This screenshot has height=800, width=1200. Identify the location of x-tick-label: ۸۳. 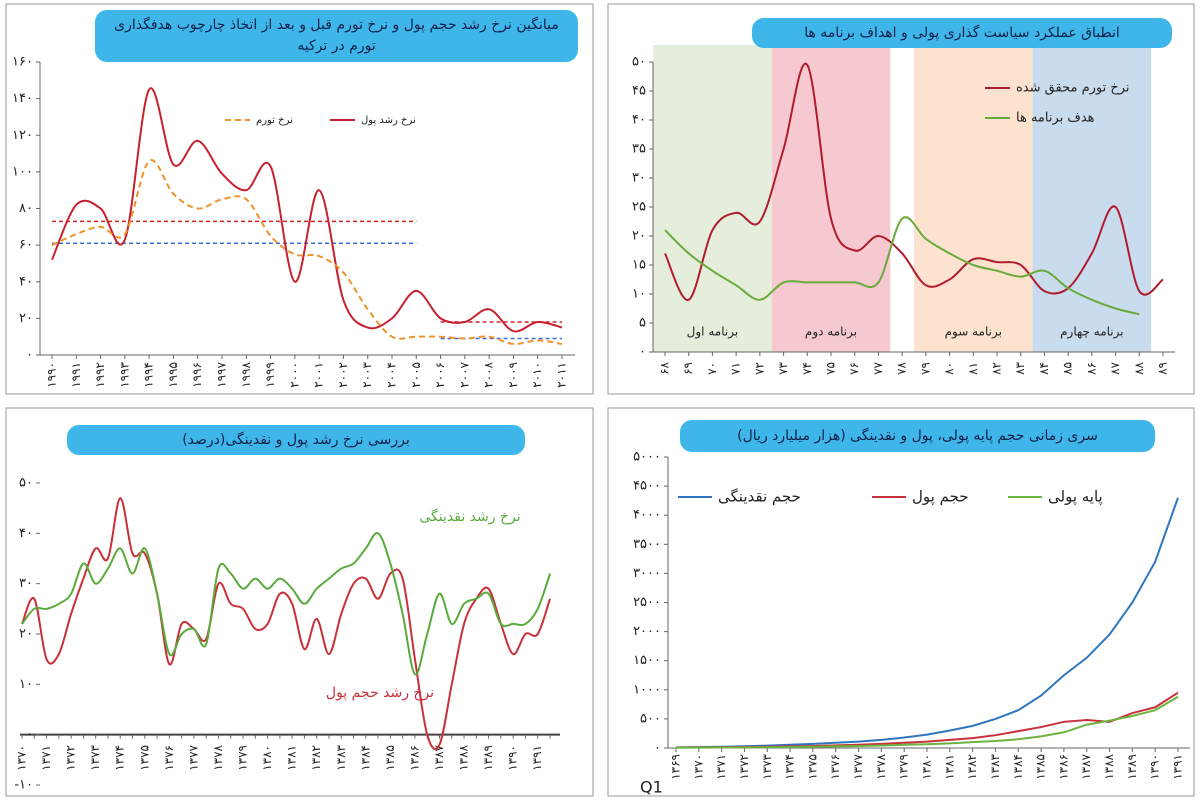
(1020, 367).